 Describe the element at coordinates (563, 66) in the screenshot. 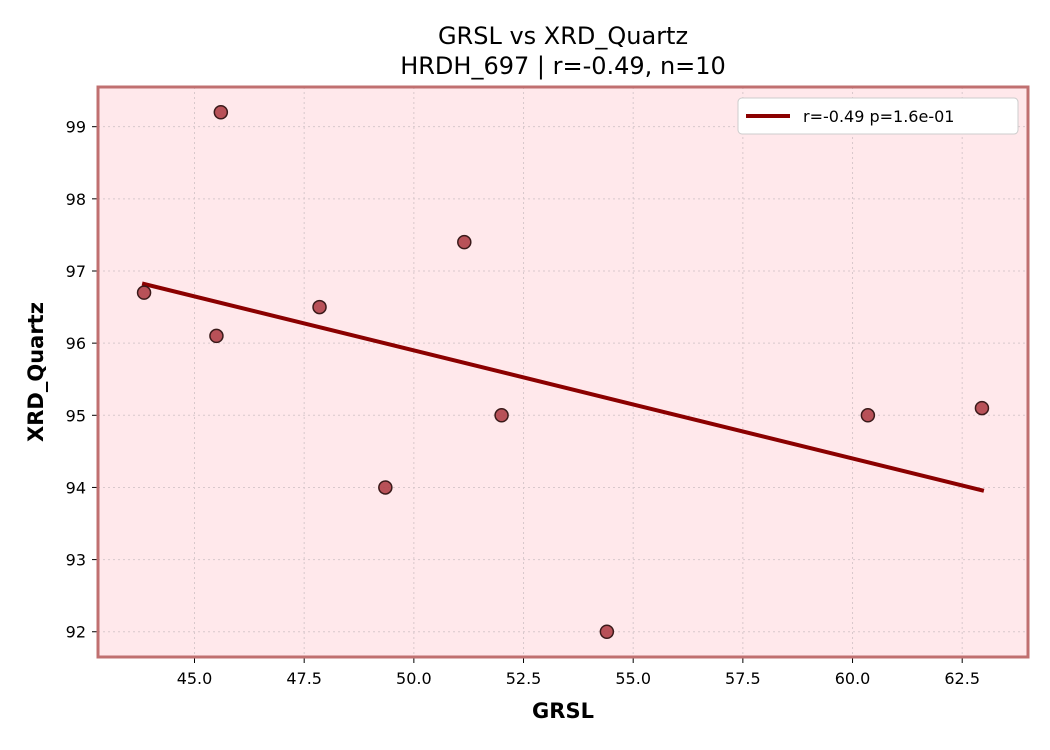

I see `chart-subtitle: HRDH_697 | r=-0.49, n=10` at that location.